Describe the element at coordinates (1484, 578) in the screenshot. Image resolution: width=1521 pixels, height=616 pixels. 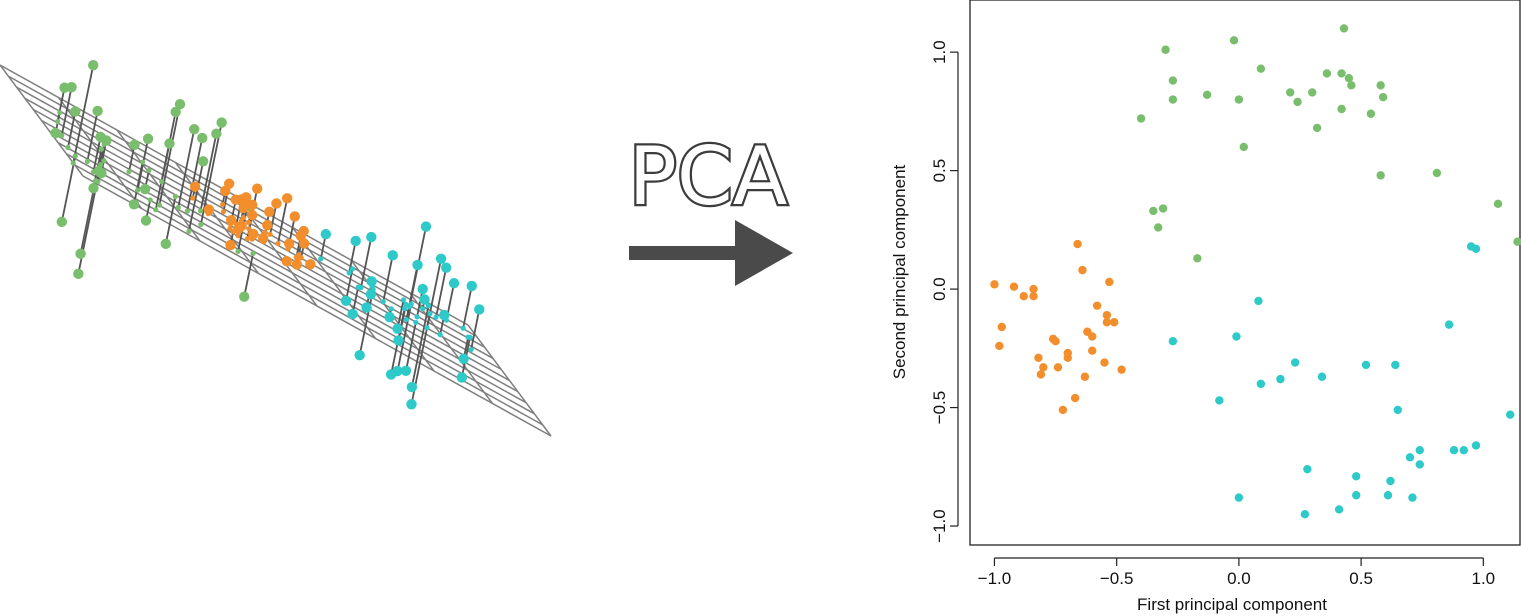
I see `x-tick-label: 1.0` at that location.